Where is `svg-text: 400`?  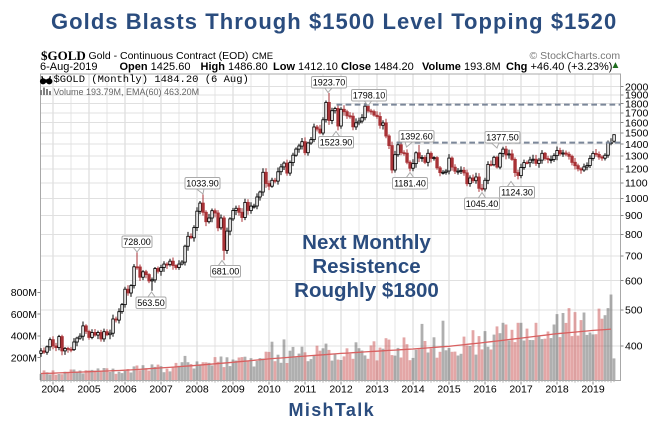
svg-text: 400 is located at coordinates (634, 347).